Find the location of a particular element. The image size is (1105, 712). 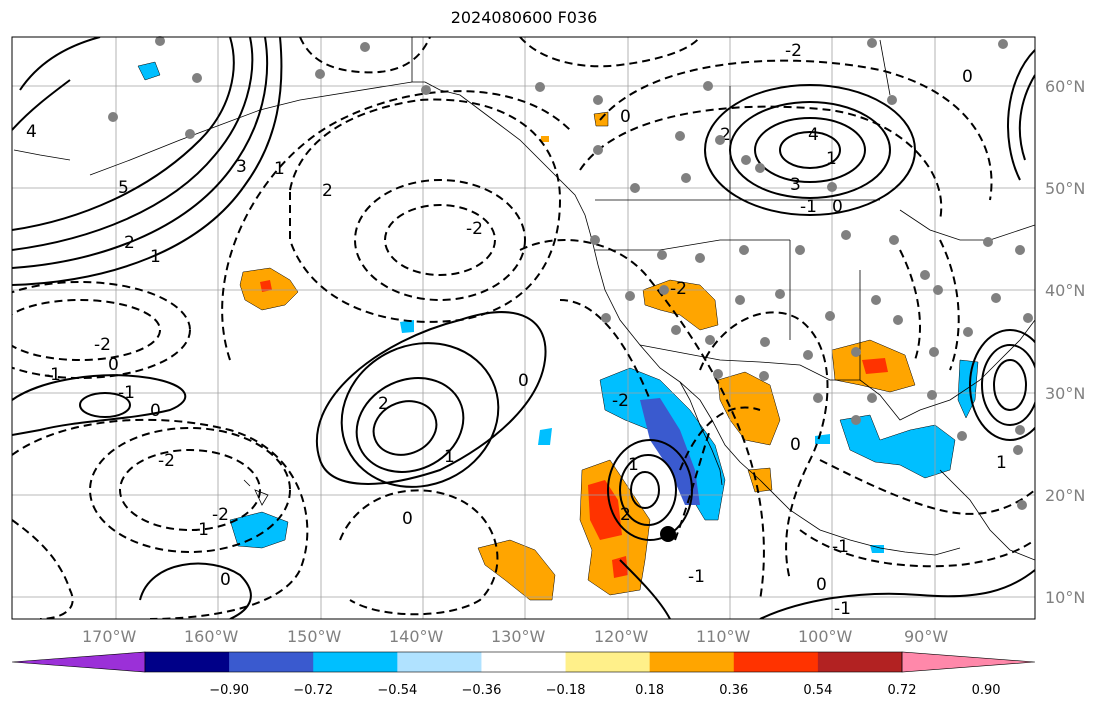

lon-label: 160°W is located at coordinates (211, 636).